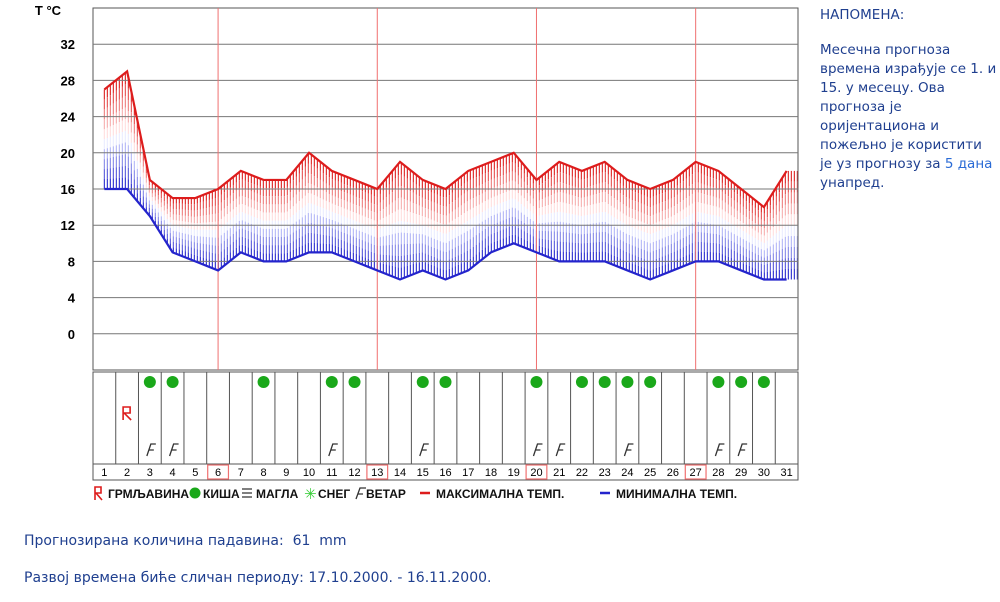  What do you see at coordinates (68, 80) in the screenshot?
I see `y-tick-label: 28` at bounding box center [68, 80].